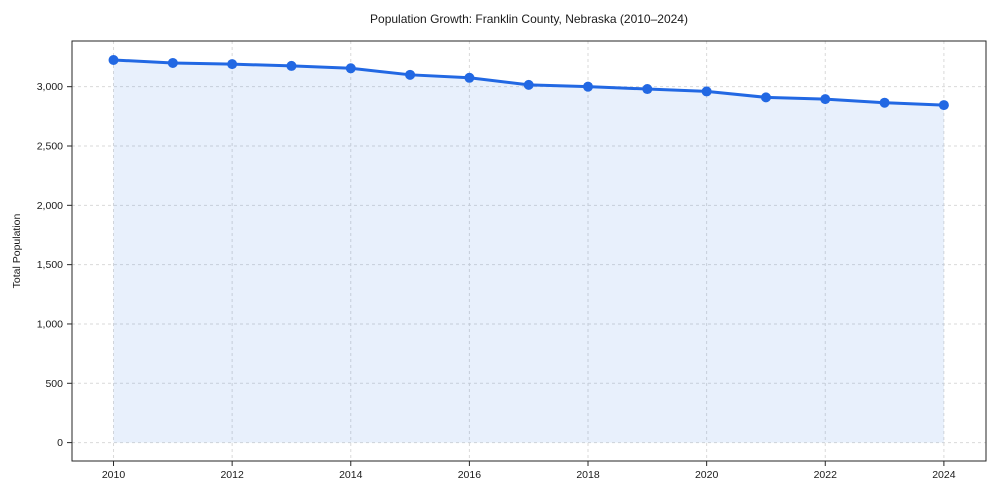 Image resolution: width=1000 pixels, height=500 pixels. What do you see at coordinates (232, 475) in the screenshot?
I see `x-tick-label: 2012` at bounding box center [232, 475].